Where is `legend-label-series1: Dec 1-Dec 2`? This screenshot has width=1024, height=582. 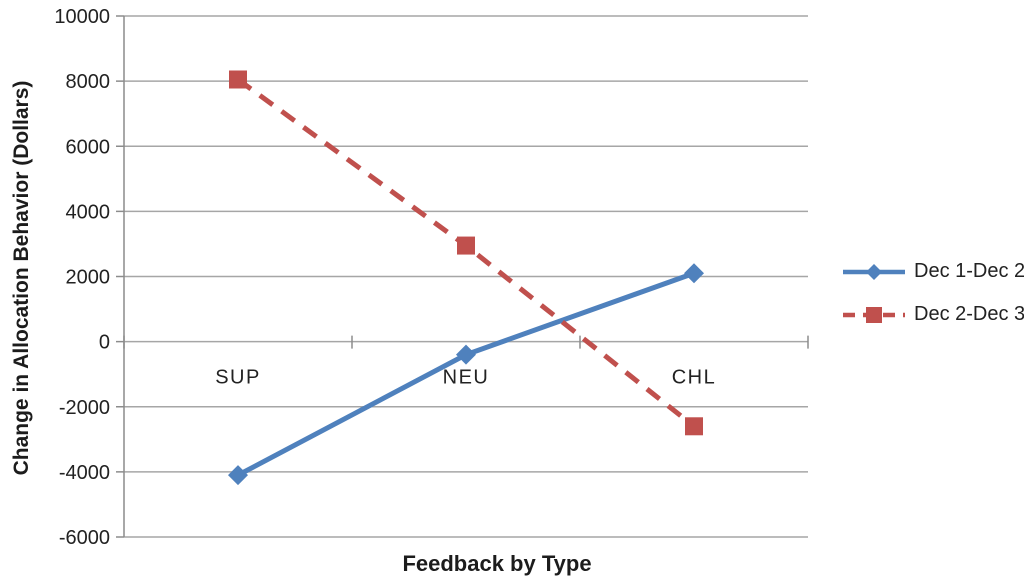
legend-label-series1: Dec 1-Dec 2 is located at coordinates (969, 271).